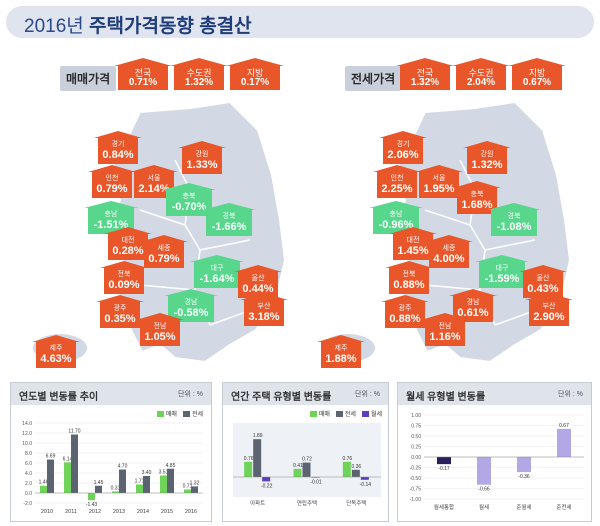  Describe the element at coordinates (119, 512) in the screenshot. I see `yearly-xtick: 2013` at that location.